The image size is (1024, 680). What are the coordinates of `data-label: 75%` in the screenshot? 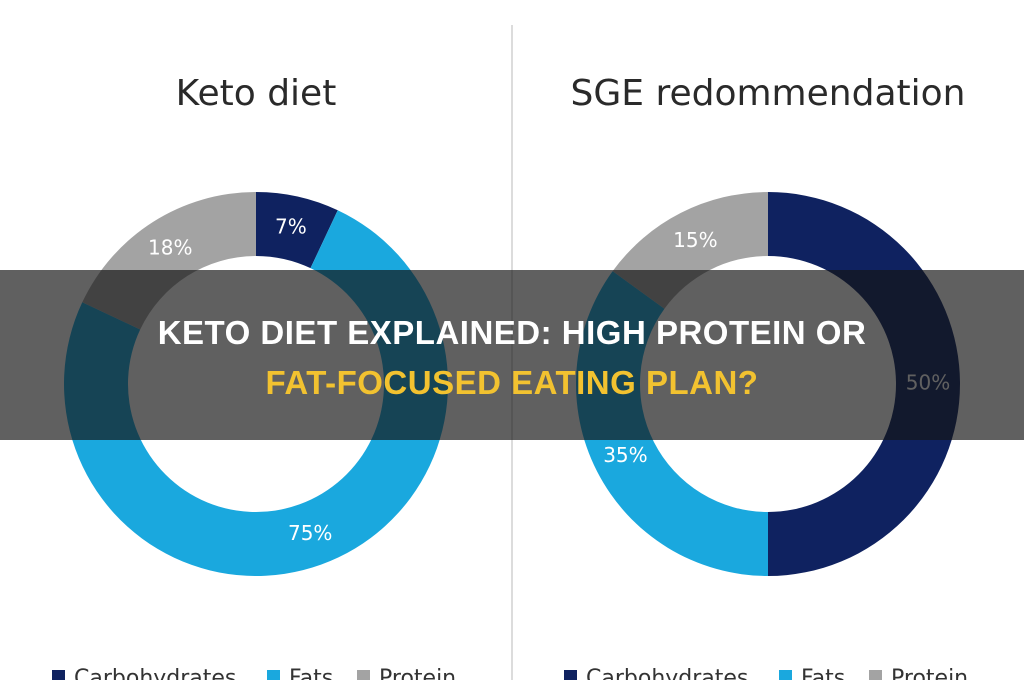 It's located at (310, 533).